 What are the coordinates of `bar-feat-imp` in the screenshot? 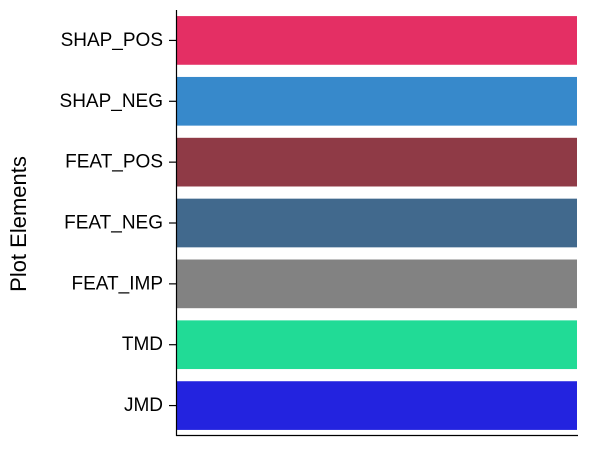 It's located at (377, 284).